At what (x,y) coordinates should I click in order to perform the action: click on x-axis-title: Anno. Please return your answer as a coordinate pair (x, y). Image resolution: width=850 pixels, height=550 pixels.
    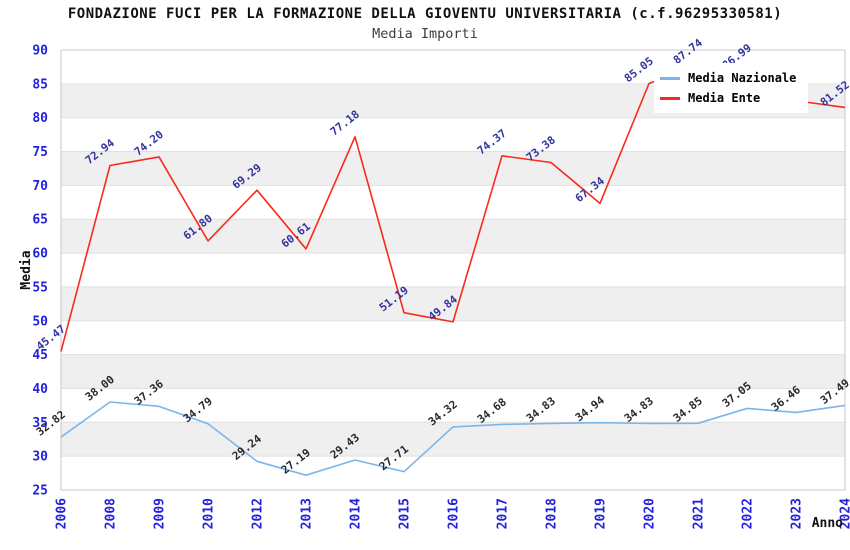
    Looking at the image, I should click on (827, 523).